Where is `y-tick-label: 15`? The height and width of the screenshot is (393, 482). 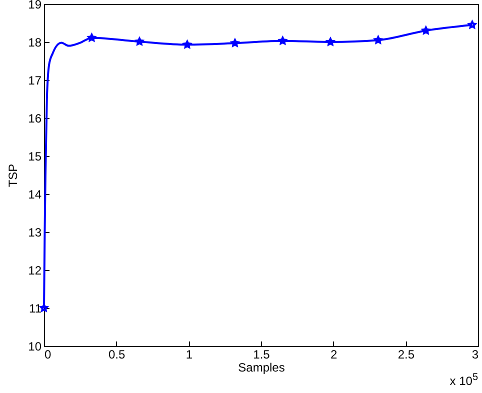
y-tick-label: 15 is located at coordinates (35, 157).